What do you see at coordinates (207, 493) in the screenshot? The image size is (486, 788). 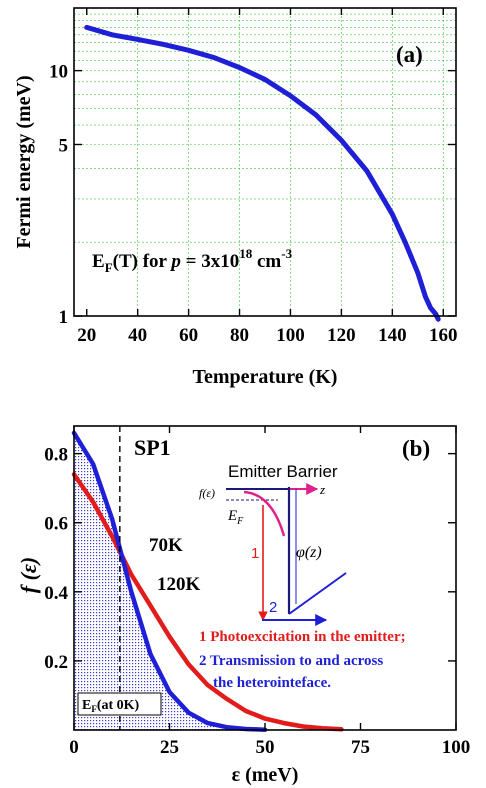 I see `inset-f-label: f(ε)` at bounding box center [207, 493].